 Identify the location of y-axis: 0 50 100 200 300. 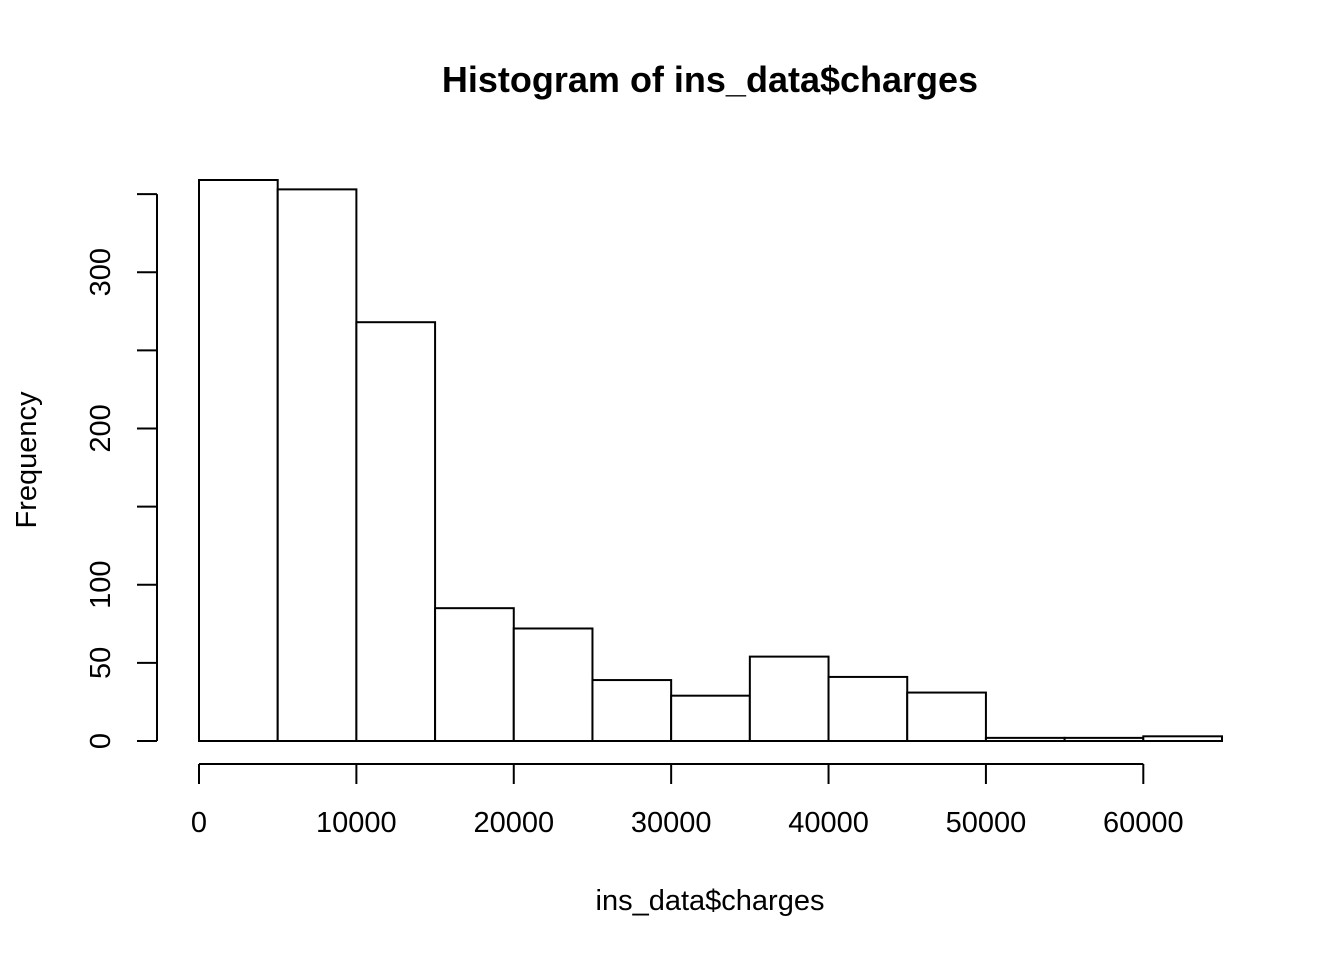
(121, 471).